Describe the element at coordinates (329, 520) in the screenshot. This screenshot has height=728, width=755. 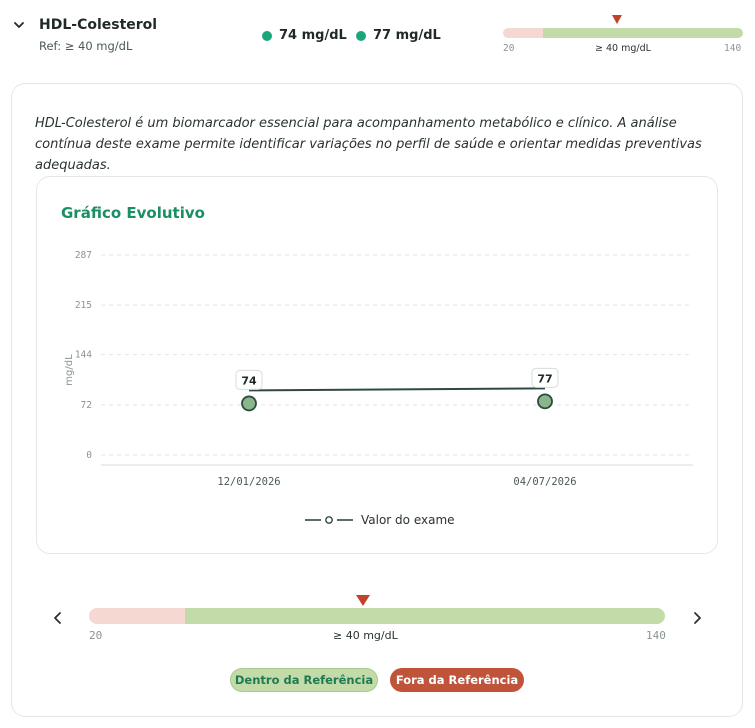
I see `legend-line-icon` at that location.